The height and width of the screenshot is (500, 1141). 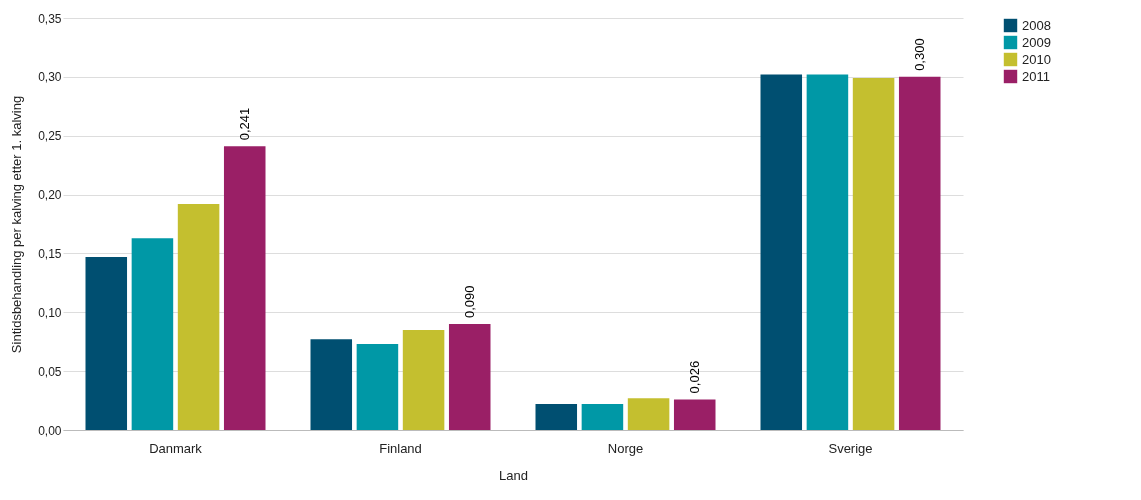 What do you see at coordinates (50, 430) in the screenshot?
I see `y-tick-label: 0,00` at bounding box center [50, 430].